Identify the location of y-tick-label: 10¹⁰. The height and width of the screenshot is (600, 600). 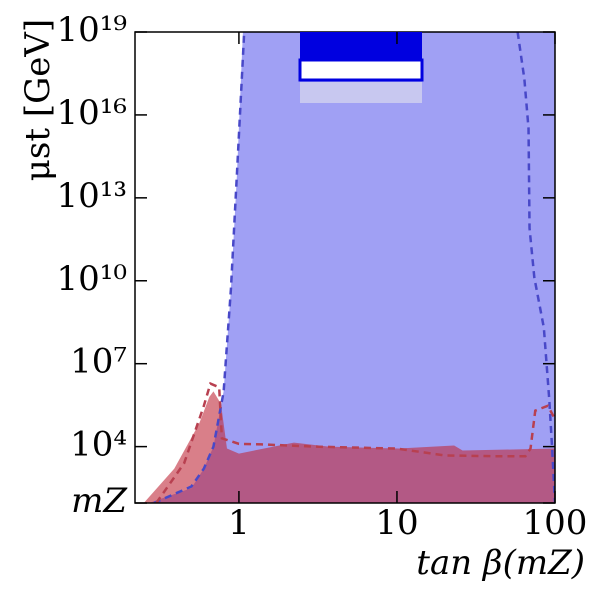
(91, 279).